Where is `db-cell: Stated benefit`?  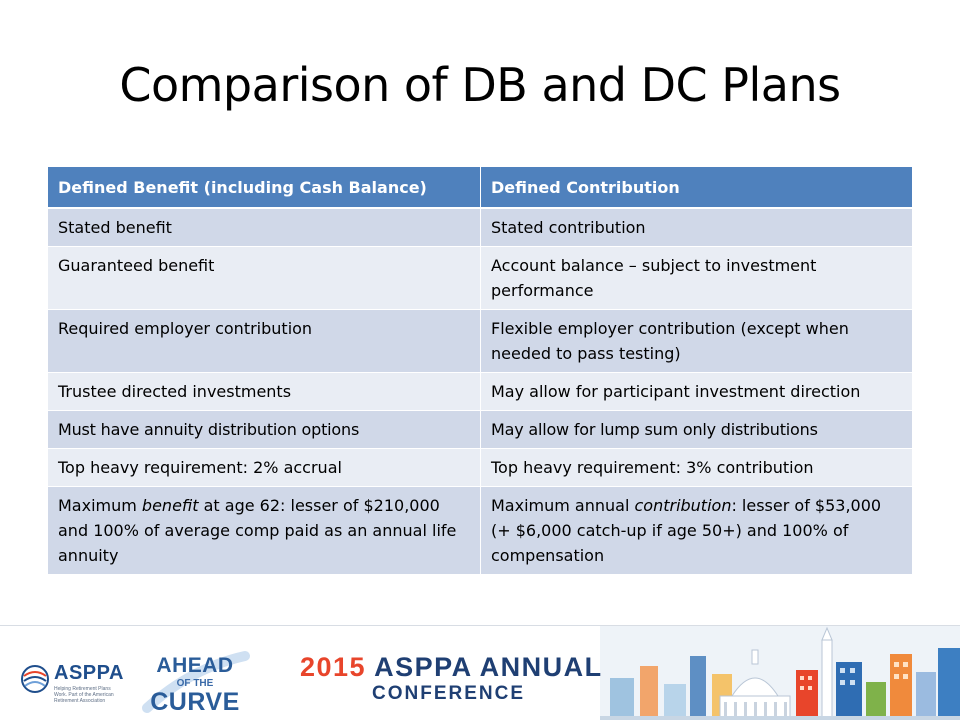
db-cell: Stated benefit is located at coordinates (264, 228).